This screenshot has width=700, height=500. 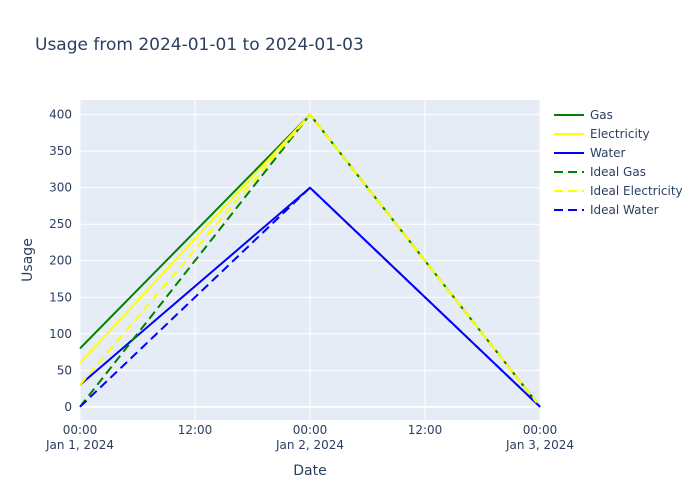 I want to click on legend-label-gas: Gas, so click(x=601, y=115).